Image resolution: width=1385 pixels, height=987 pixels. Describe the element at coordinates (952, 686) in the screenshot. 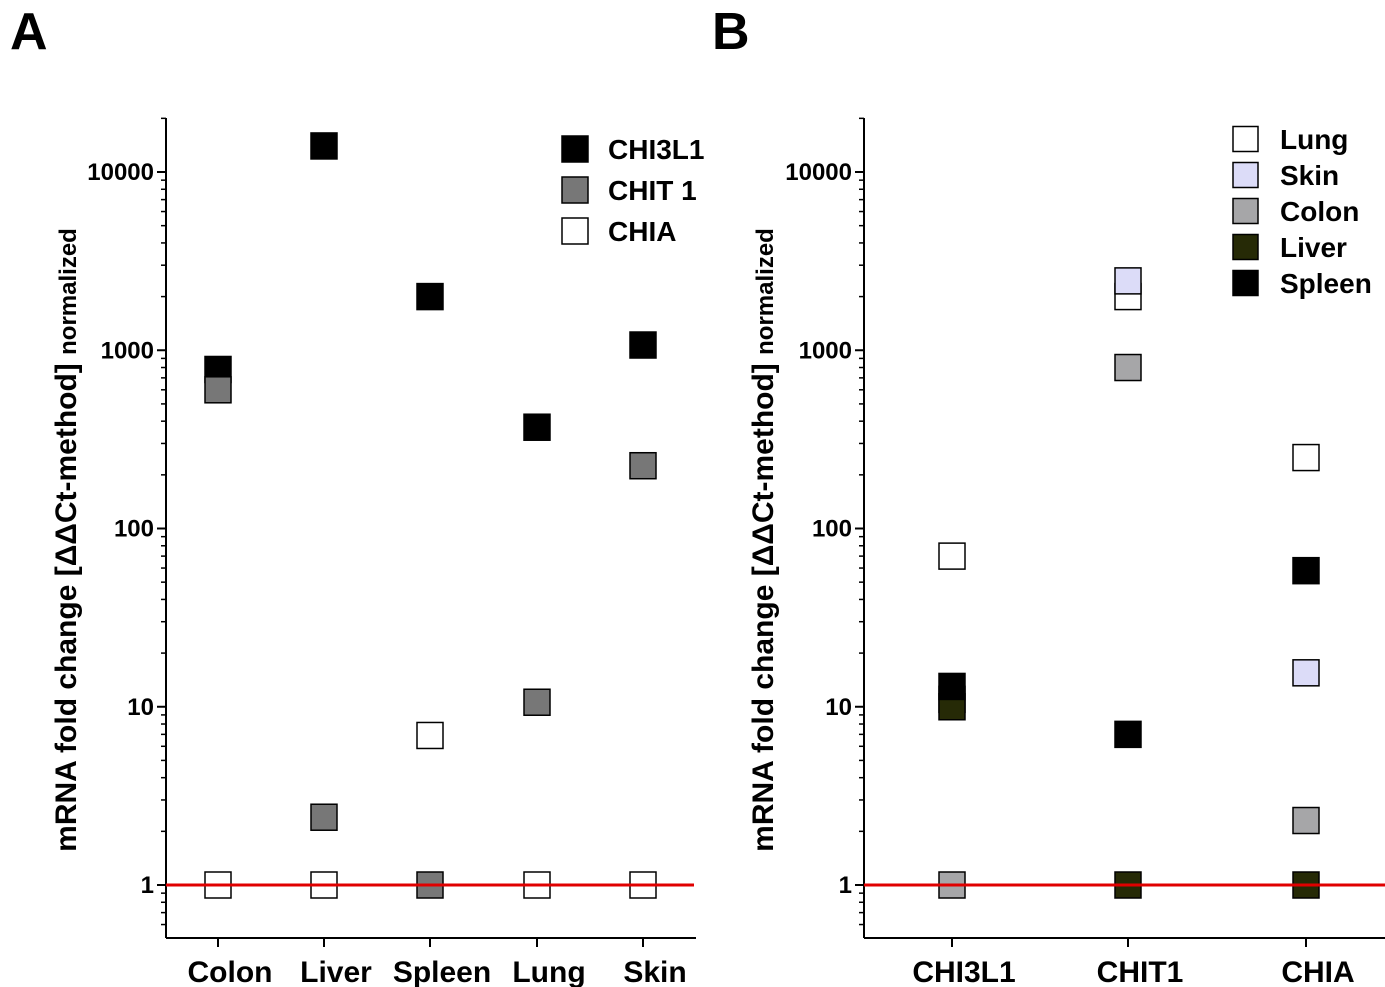

I see `data-point-spleen-chi3l1` at that location.